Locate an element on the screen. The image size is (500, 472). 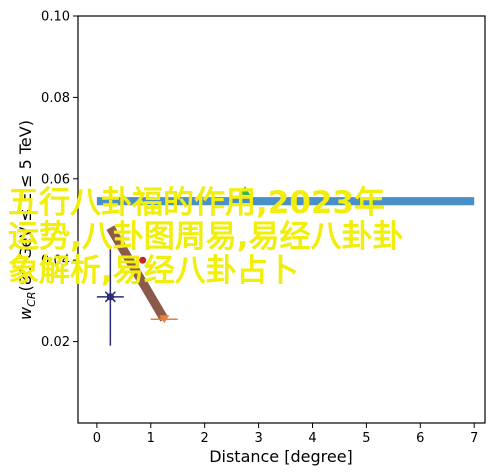
x-tick-label: 7 is located at coordinates (474, 438).